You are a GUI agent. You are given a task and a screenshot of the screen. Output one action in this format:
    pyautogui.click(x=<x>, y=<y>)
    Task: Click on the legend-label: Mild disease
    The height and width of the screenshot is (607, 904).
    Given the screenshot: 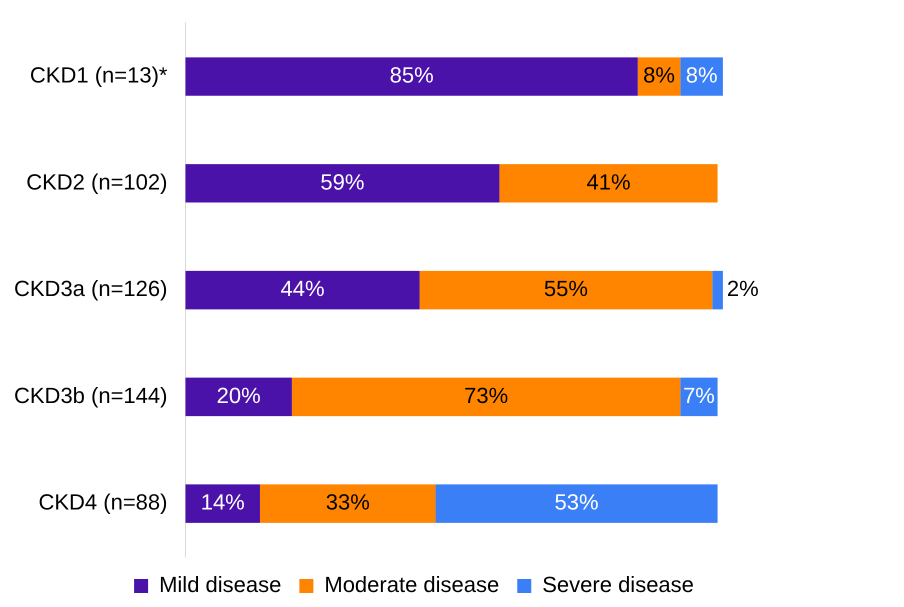 What is the action you would take?
    pyautogui.click(x=220, y=585)
    